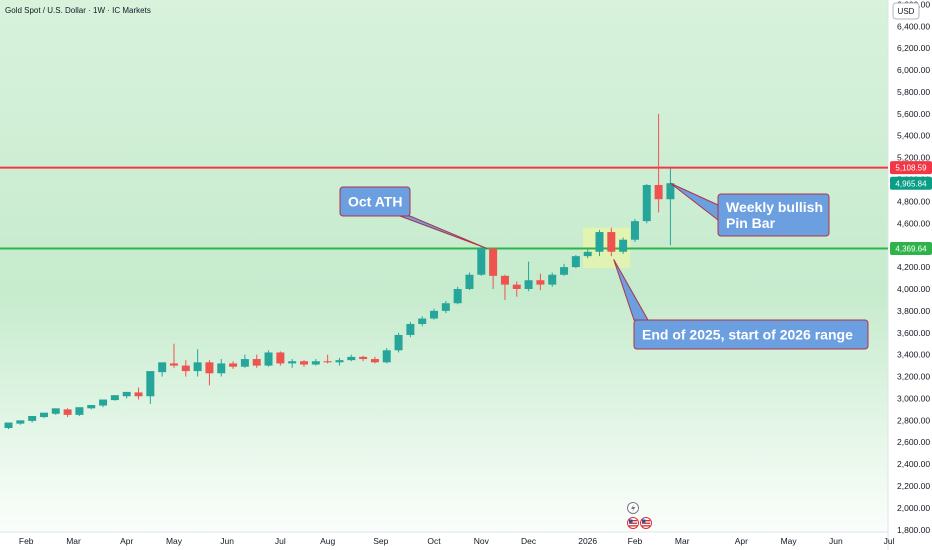 The width and height of the screenshot is (932, 550). Describe the element at coordinates (913, 333) in the screenshot. I see `y-tick-label: 3,600.00` at that location.